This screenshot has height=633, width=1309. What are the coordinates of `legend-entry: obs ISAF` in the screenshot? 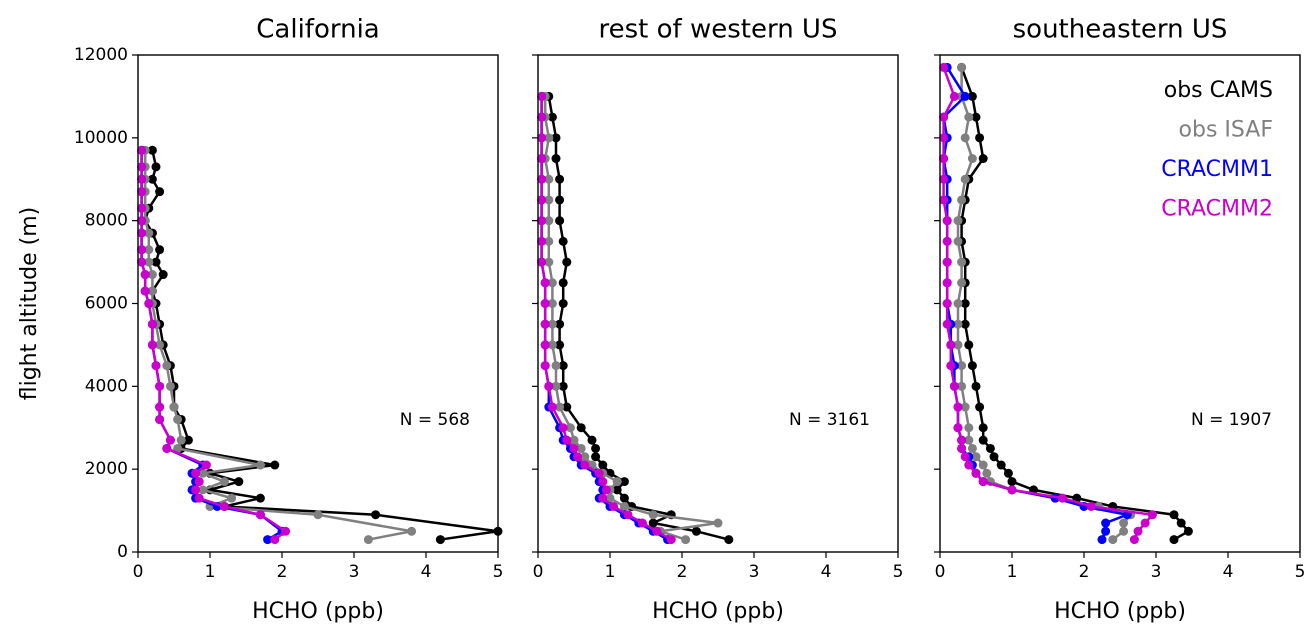 It's located at (1226, 130).